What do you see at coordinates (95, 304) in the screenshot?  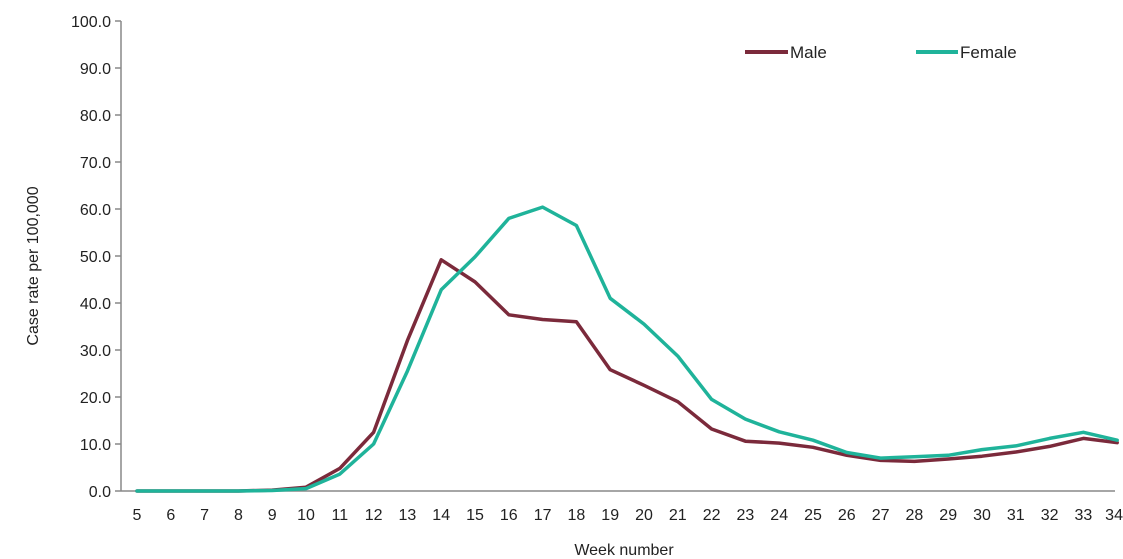 I see `y-tick-label: 40.0` at bounding box center [95, 304].